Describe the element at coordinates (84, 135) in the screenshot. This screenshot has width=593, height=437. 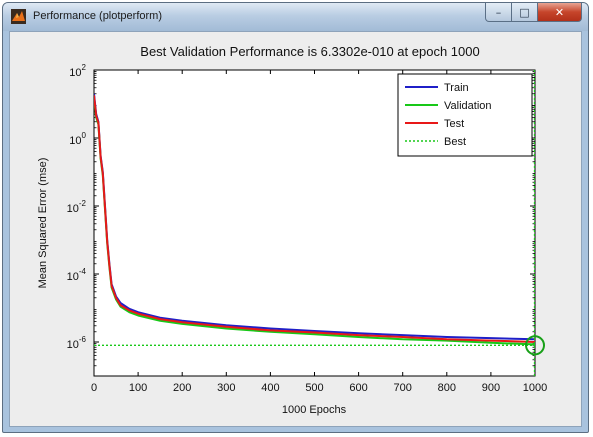
I see `y-tick-exponent: 0` at that location.